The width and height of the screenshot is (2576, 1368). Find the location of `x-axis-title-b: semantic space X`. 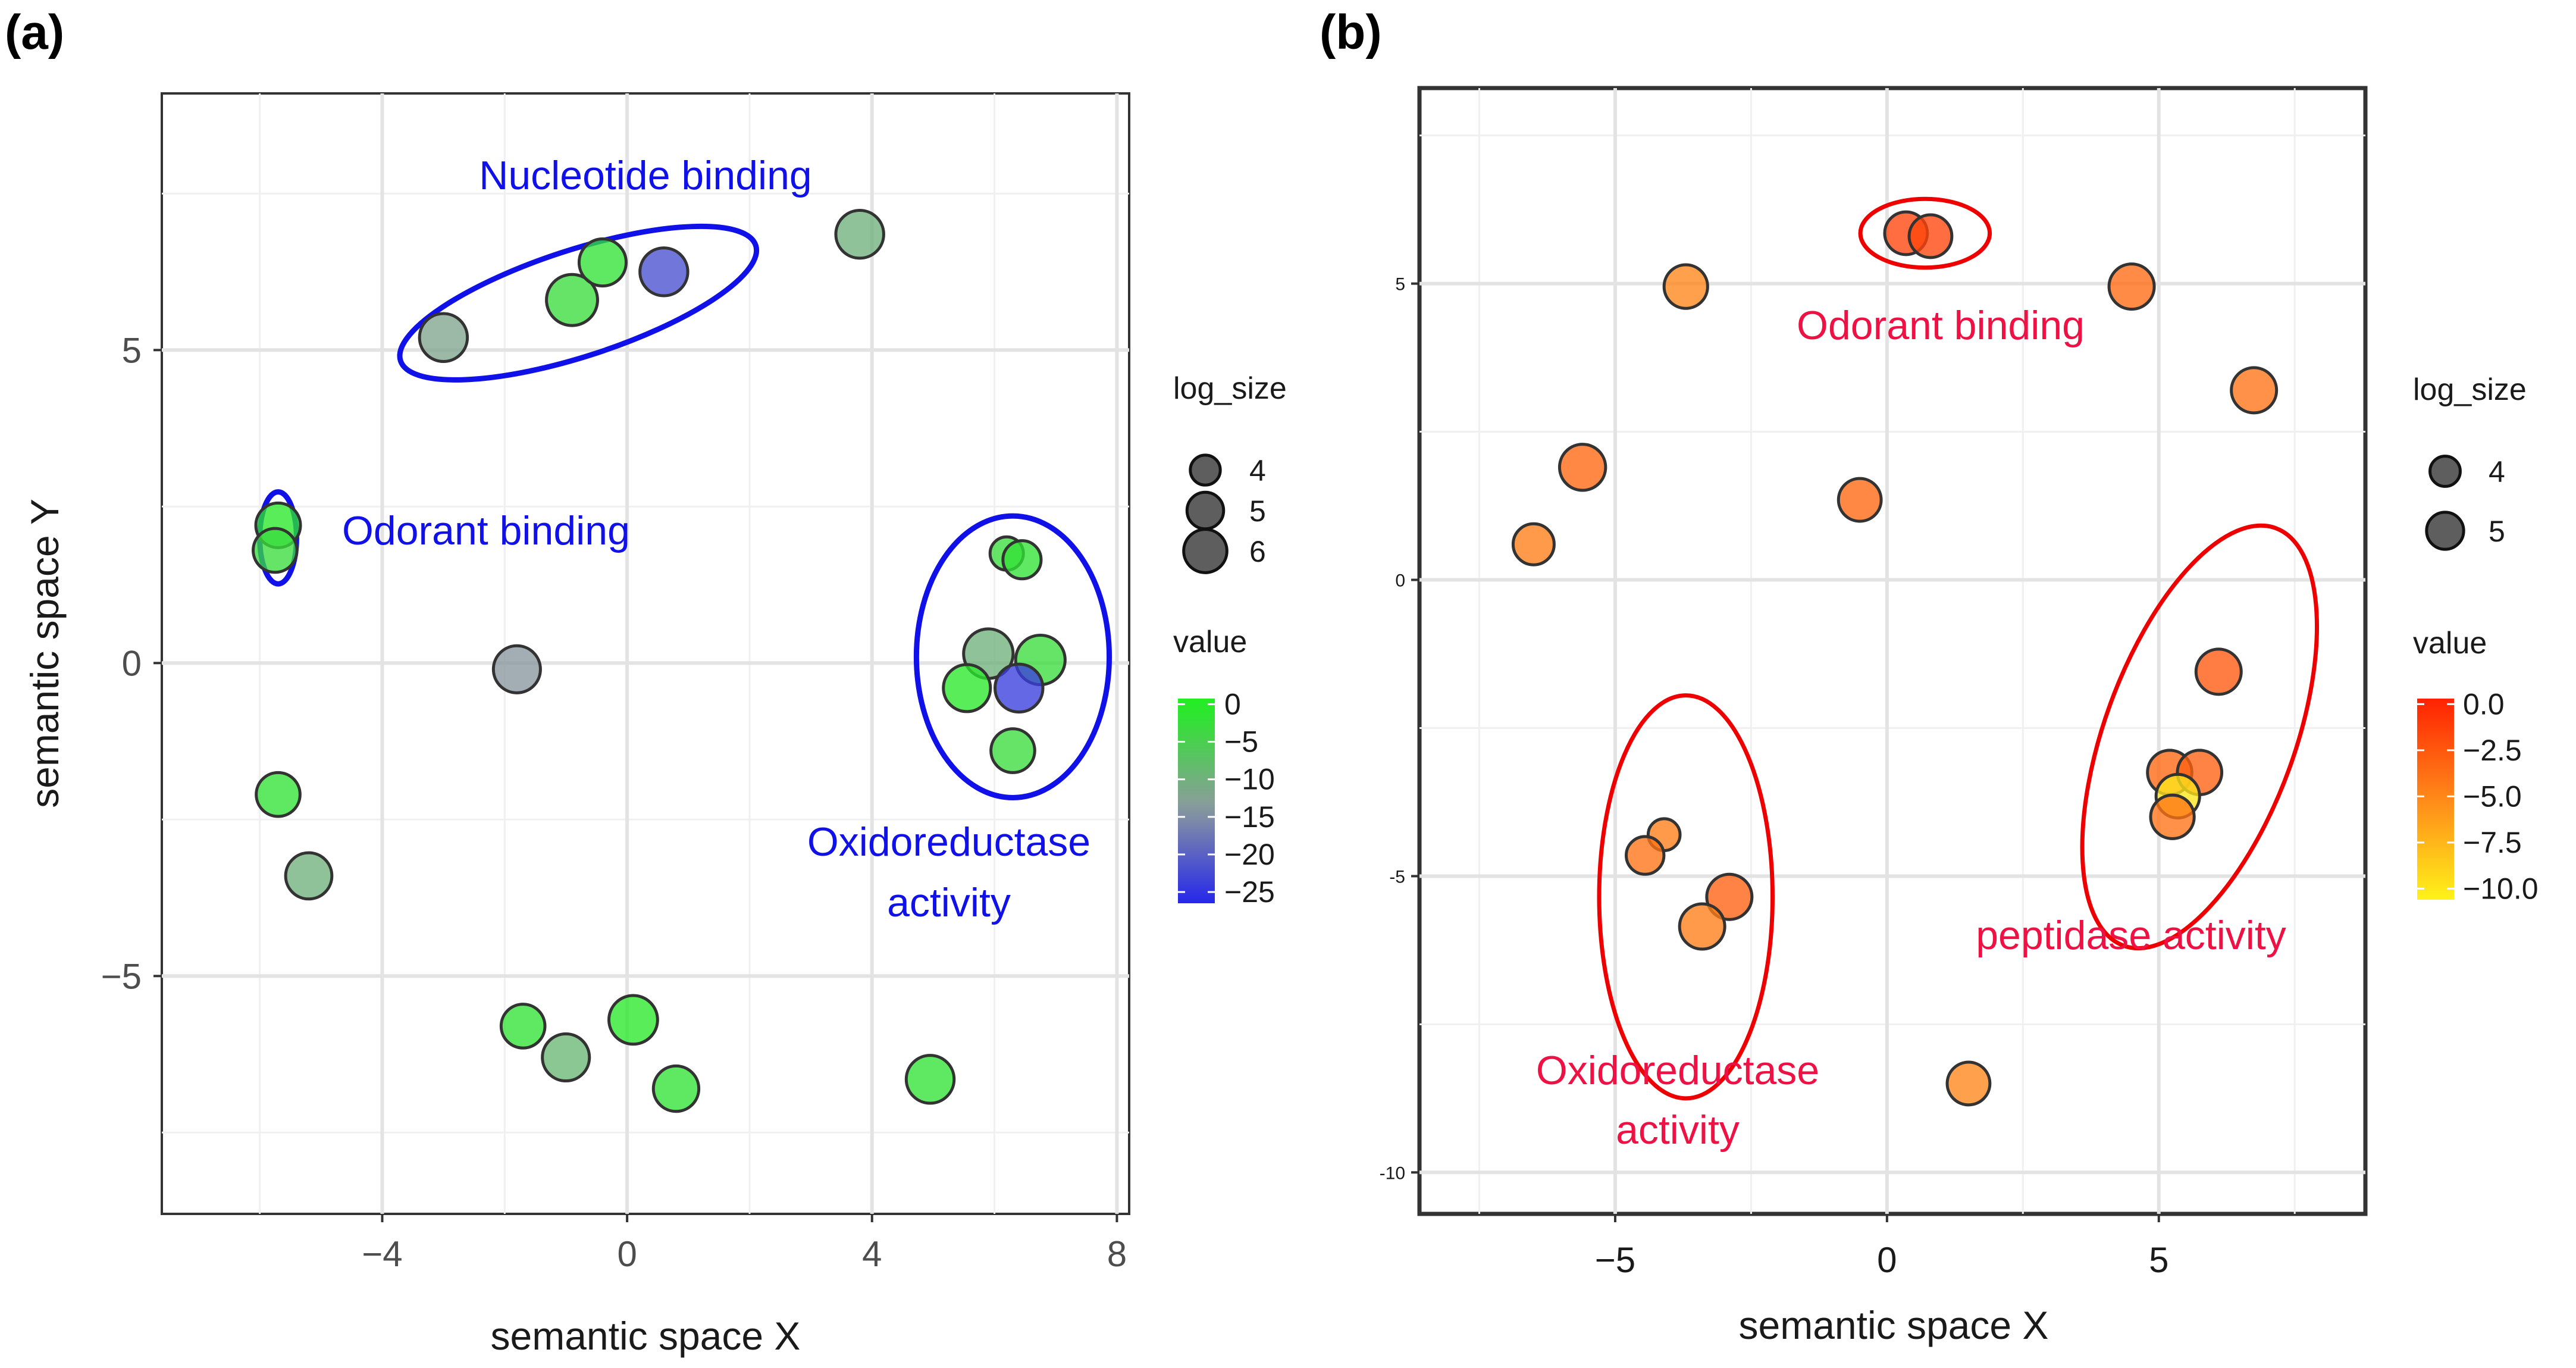

x-axis-title-b: semantic space X is located at coordinates (1894, 1325).